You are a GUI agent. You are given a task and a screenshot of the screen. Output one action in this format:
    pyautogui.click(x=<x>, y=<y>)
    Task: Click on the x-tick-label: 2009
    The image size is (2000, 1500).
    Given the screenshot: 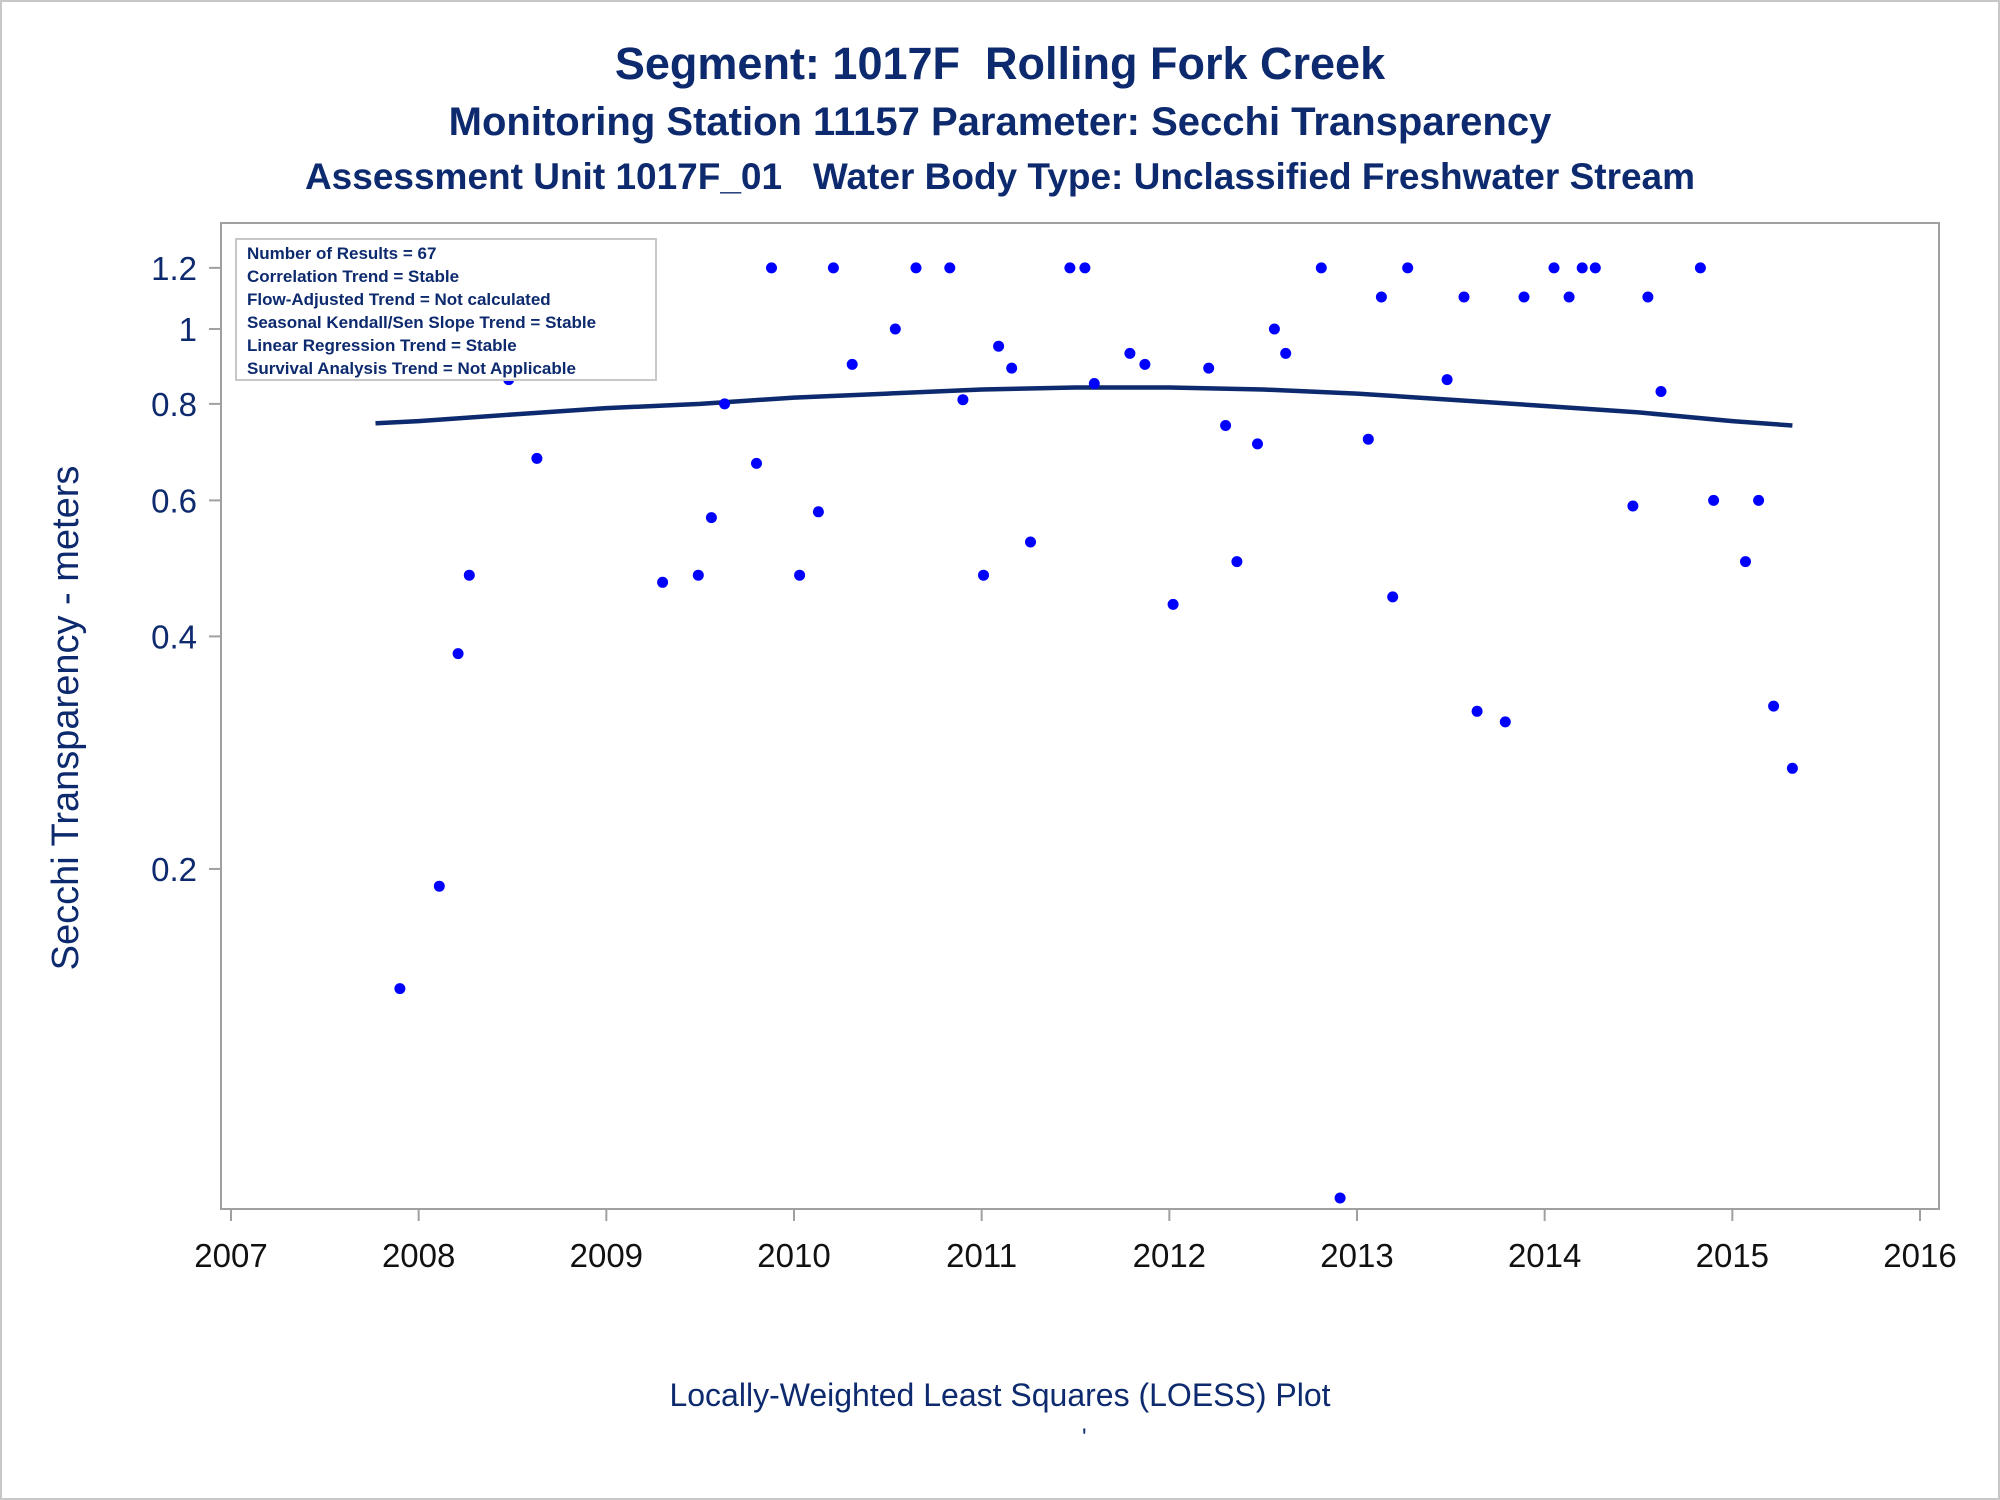 What is the action you would take?
    pyautogui.click(x=606, y=1255)
    